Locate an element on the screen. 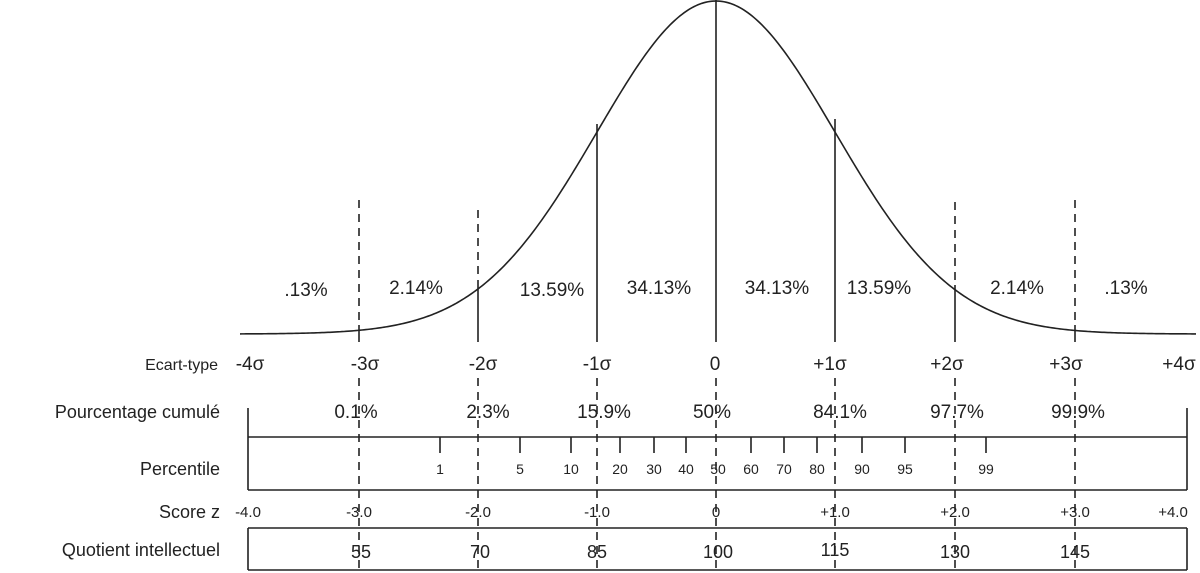 The width and height of the screenshot is (1200, 573). cumulative-99.9: 99.9% is located at coordinates (1078, 412).